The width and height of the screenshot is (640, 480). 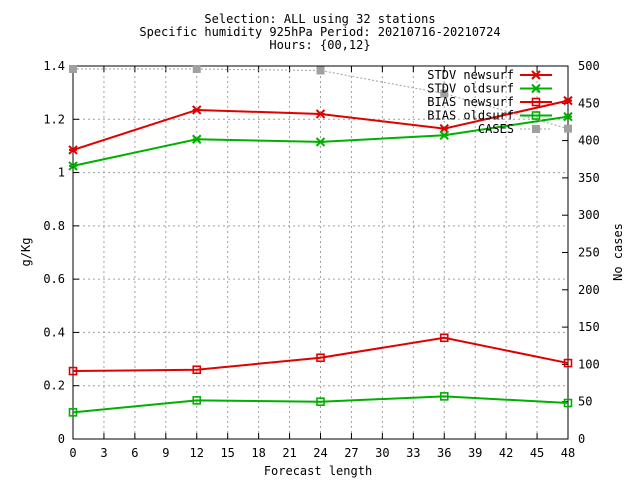 I want to click on x-tick-label: 24, so click(x=320, y=453).